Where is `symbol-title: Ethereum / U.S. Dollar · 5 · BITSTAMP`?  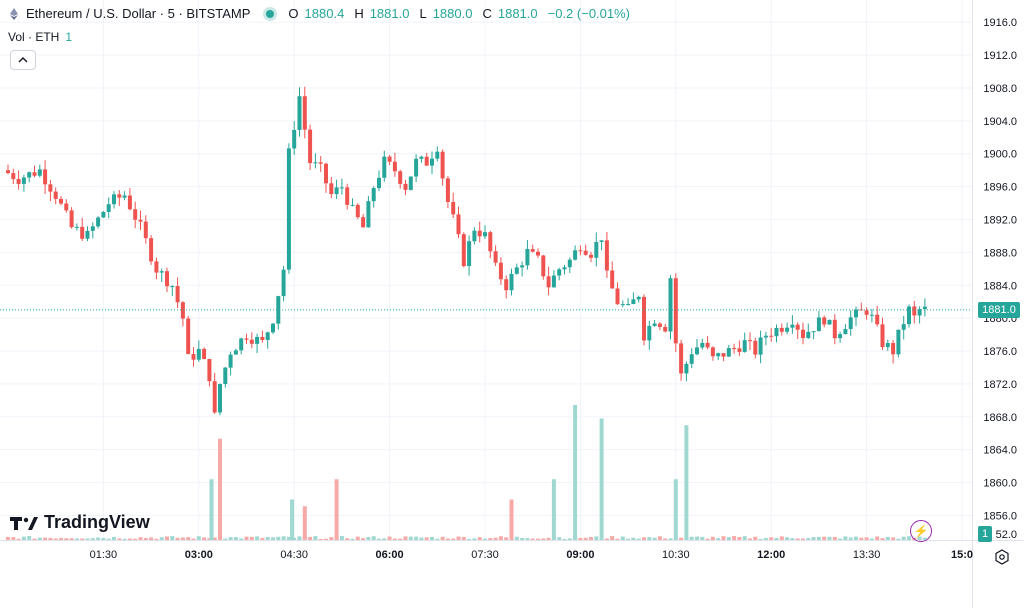
symbol-title: Ethereum / U.S. Dollar · 5 · BITSTAMP is located at coordinates (138, 13).